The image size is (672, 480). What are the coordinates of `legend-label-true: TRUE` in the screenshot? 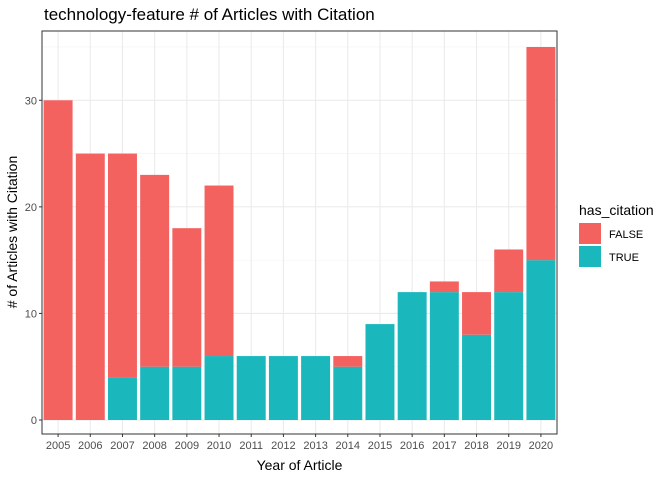 It's located at (624, 258).